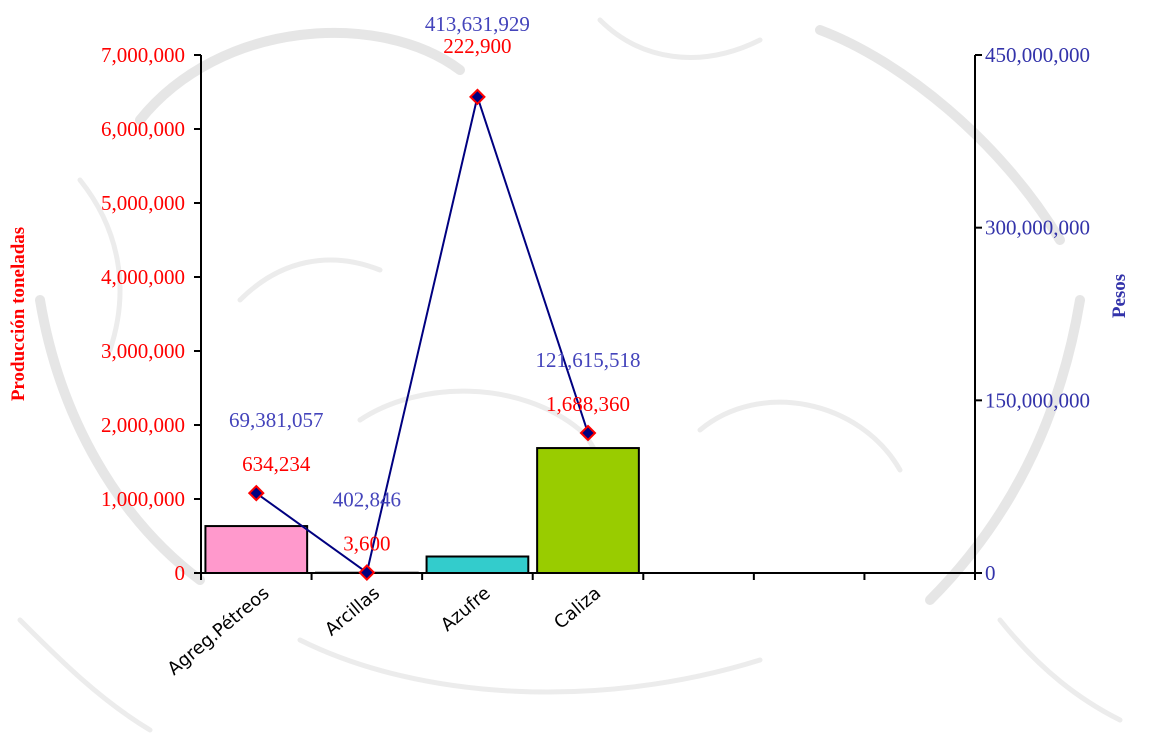 This screenshot has width=1152, height=740. What do you see at coordinates (276, 464) in the screenshot?
I see `production-value-label: 634,234` at bounding box center [276, 464].